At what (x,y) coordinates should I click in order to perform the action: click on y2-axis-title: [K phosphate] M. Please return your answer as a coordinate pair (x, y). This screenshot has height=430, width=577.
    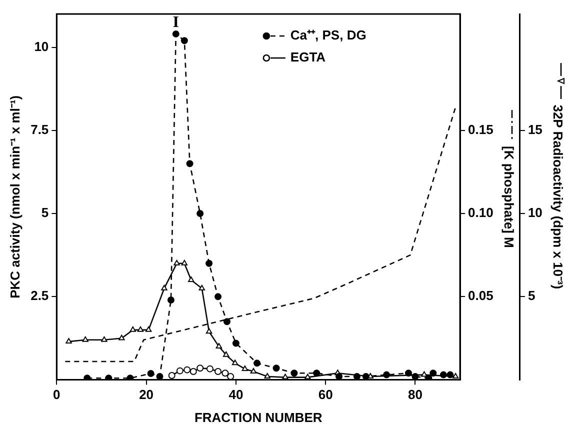
    Looking at the image, I should click on (509, 197).